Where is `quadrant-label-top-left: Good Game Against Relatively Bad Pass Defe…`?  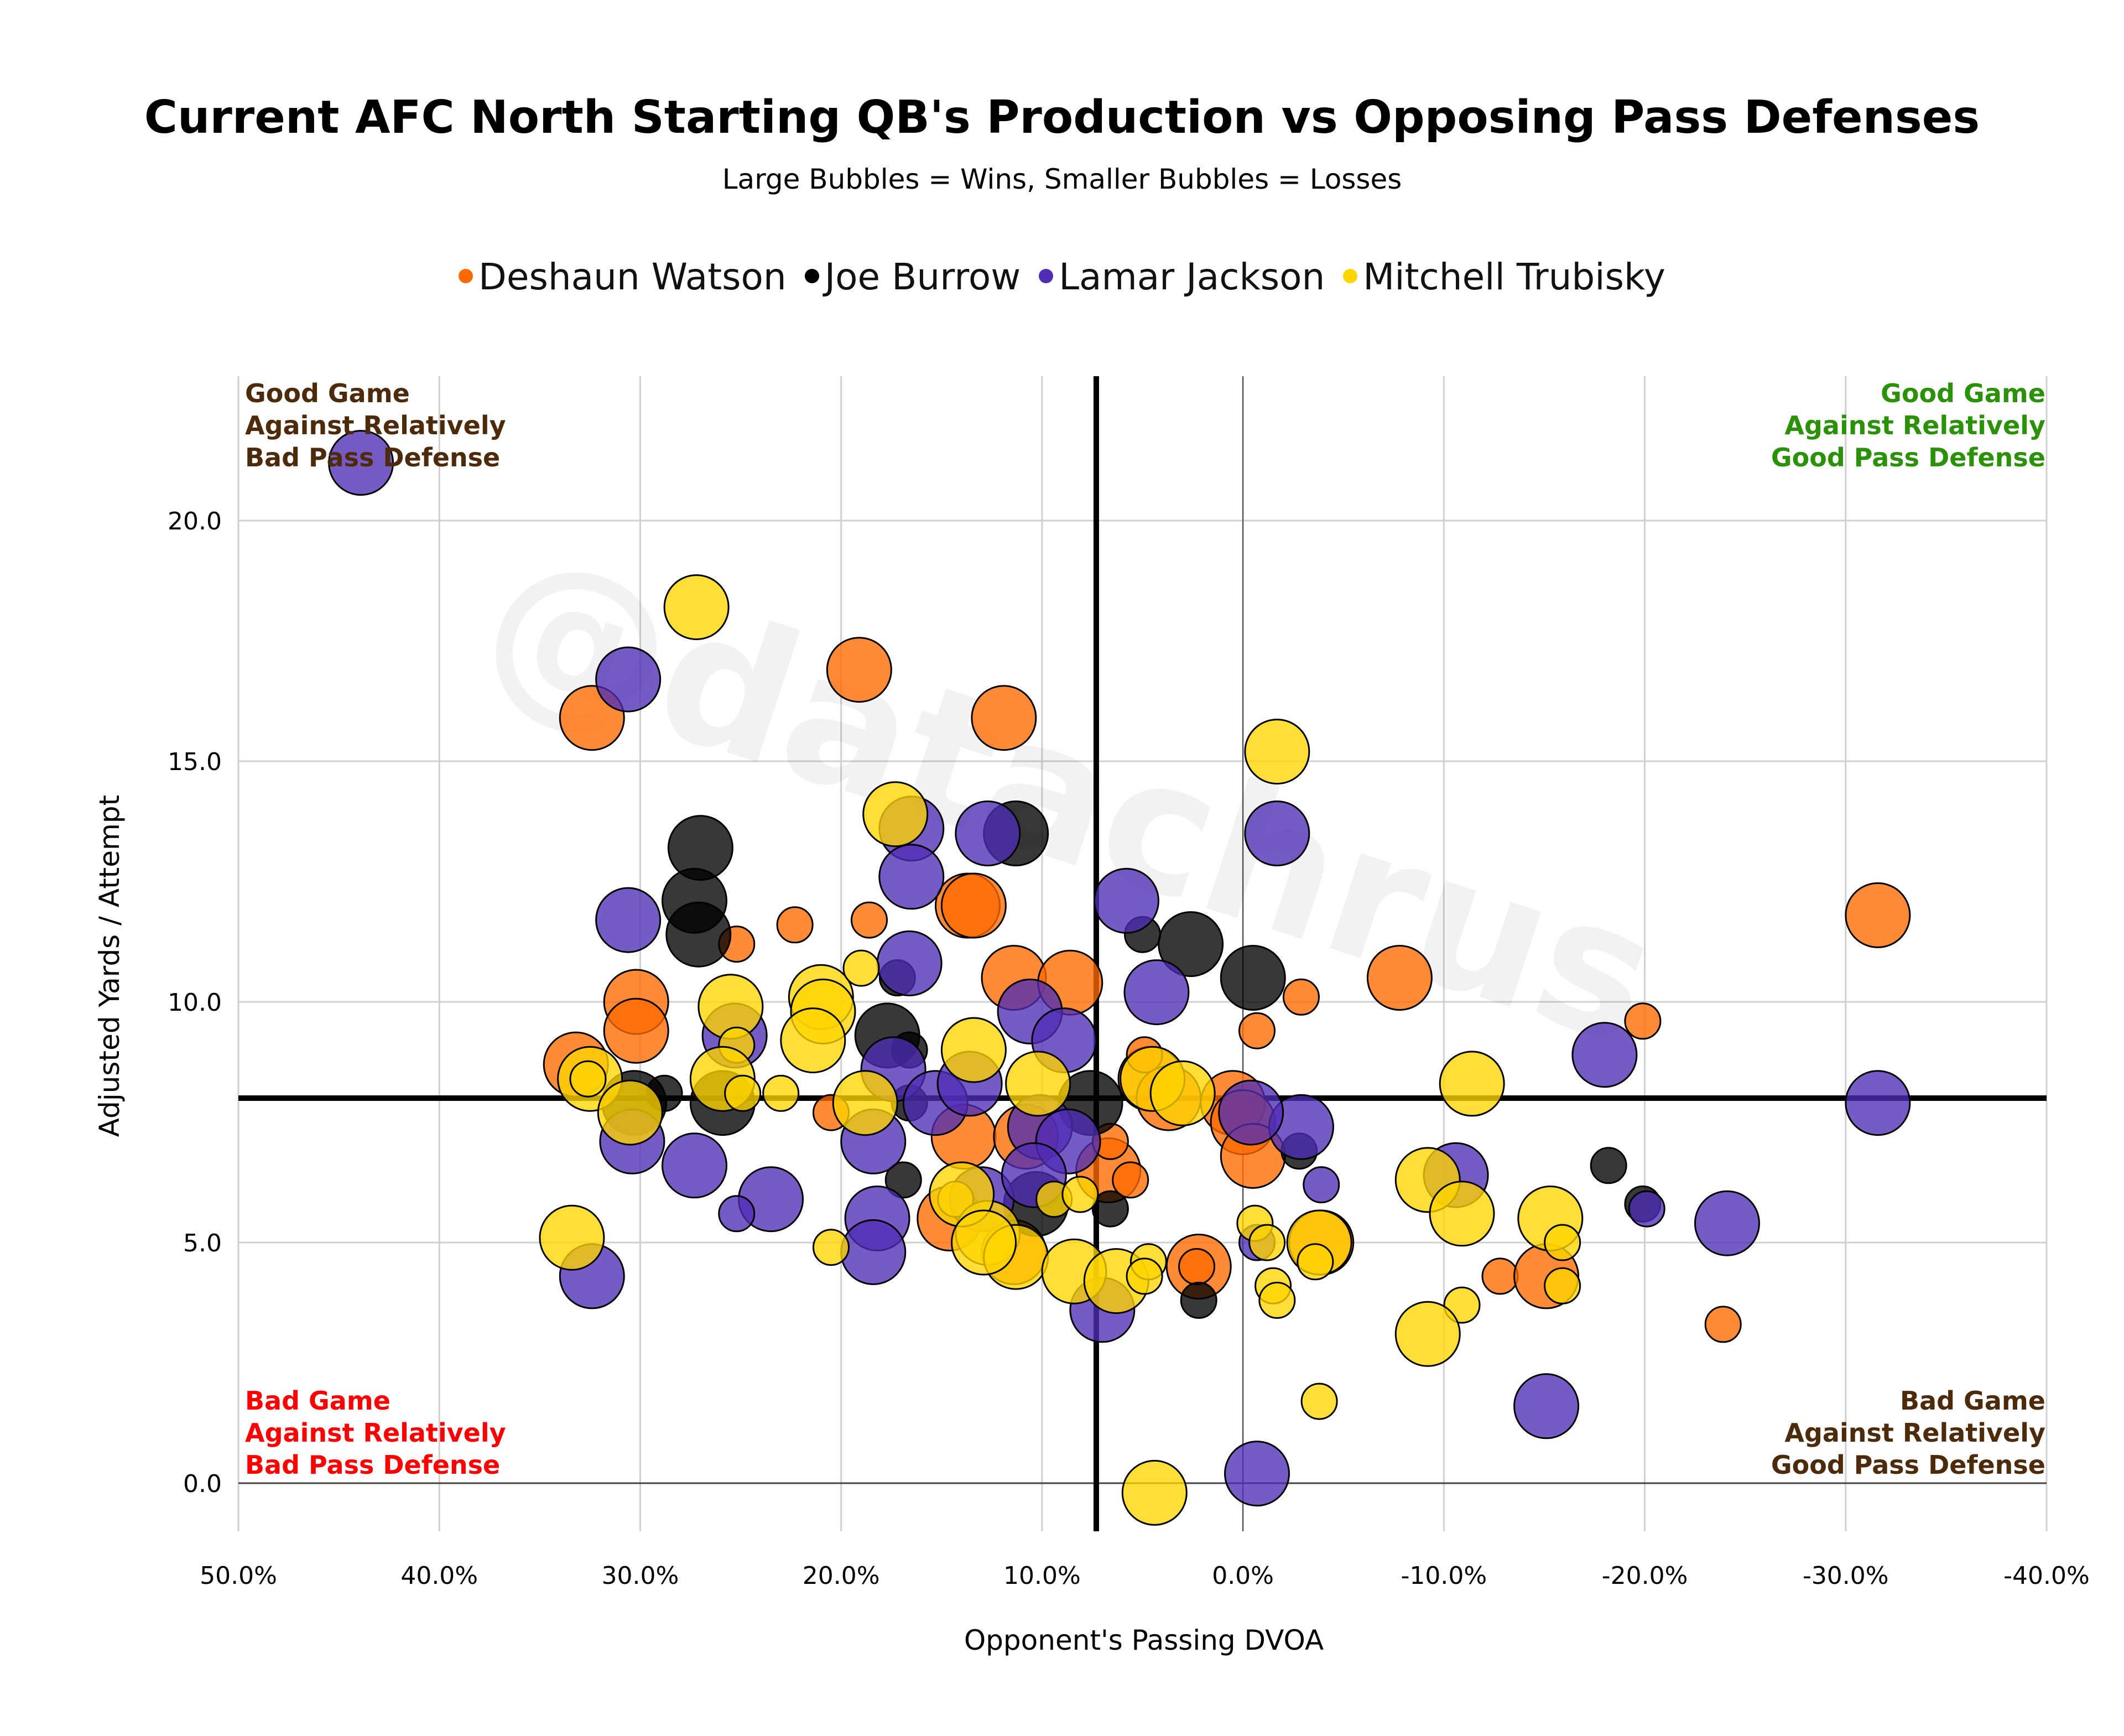 quadrant-label-top-left: Good Game Against Relatively Bad Pass Defe… is located at coordinates (375, 425).